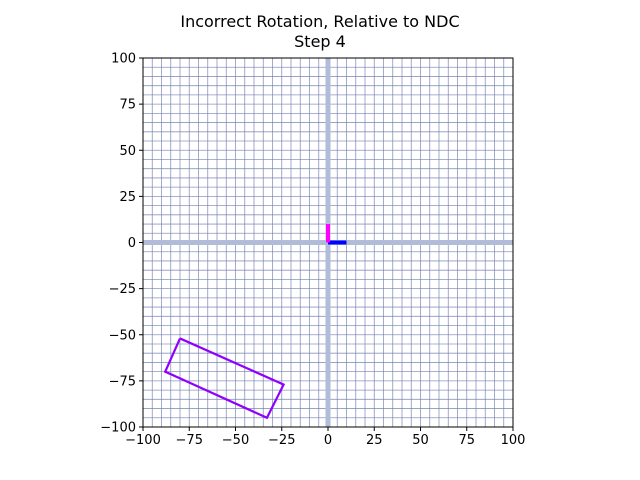 The image size is (640, 480). What do you see at coordinates (513, 440) in the screenshot?
I see `x-tick-label: 100` at bounding box center [513, 440].